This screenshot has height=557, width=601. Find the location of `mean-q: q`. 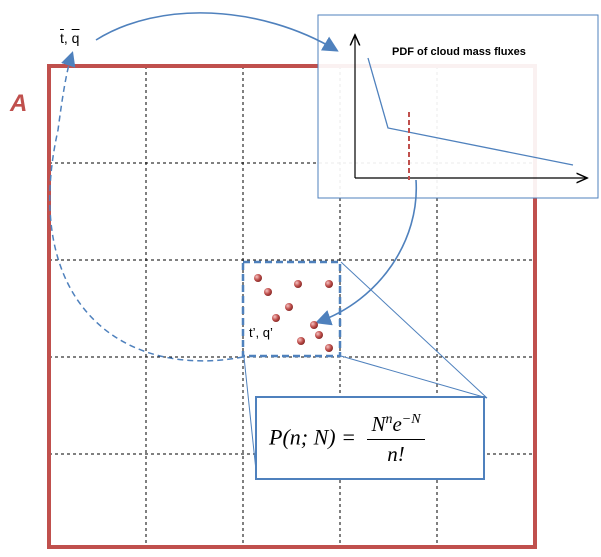

mean-q: q is located at coordinates (75, 38).